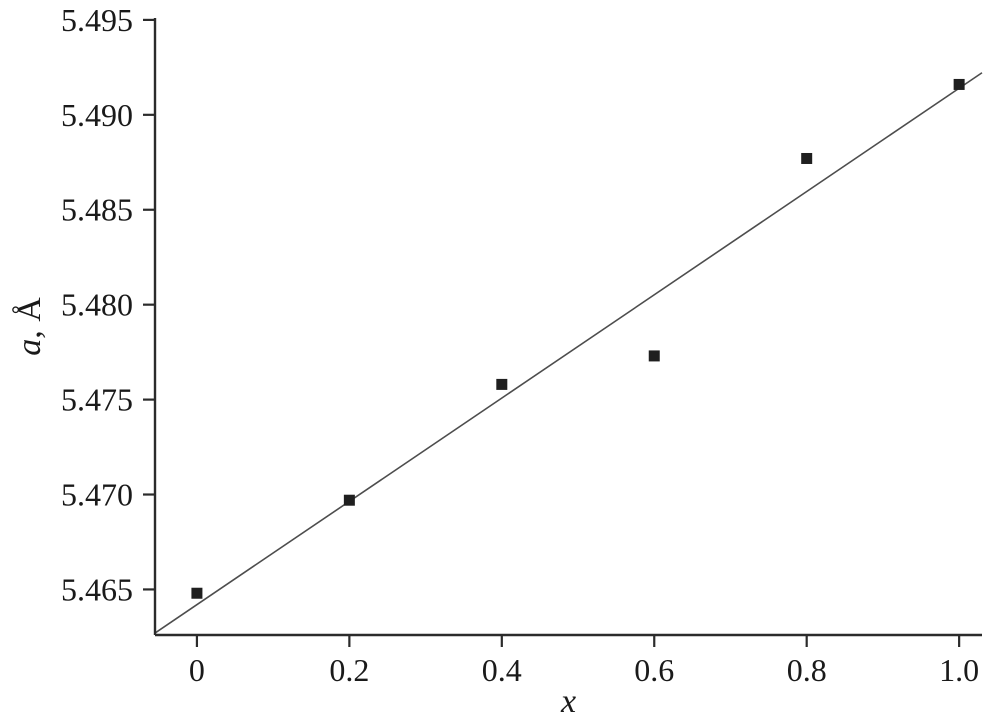  I want to click on y-axis-label: a, Å, so click(29, 326).